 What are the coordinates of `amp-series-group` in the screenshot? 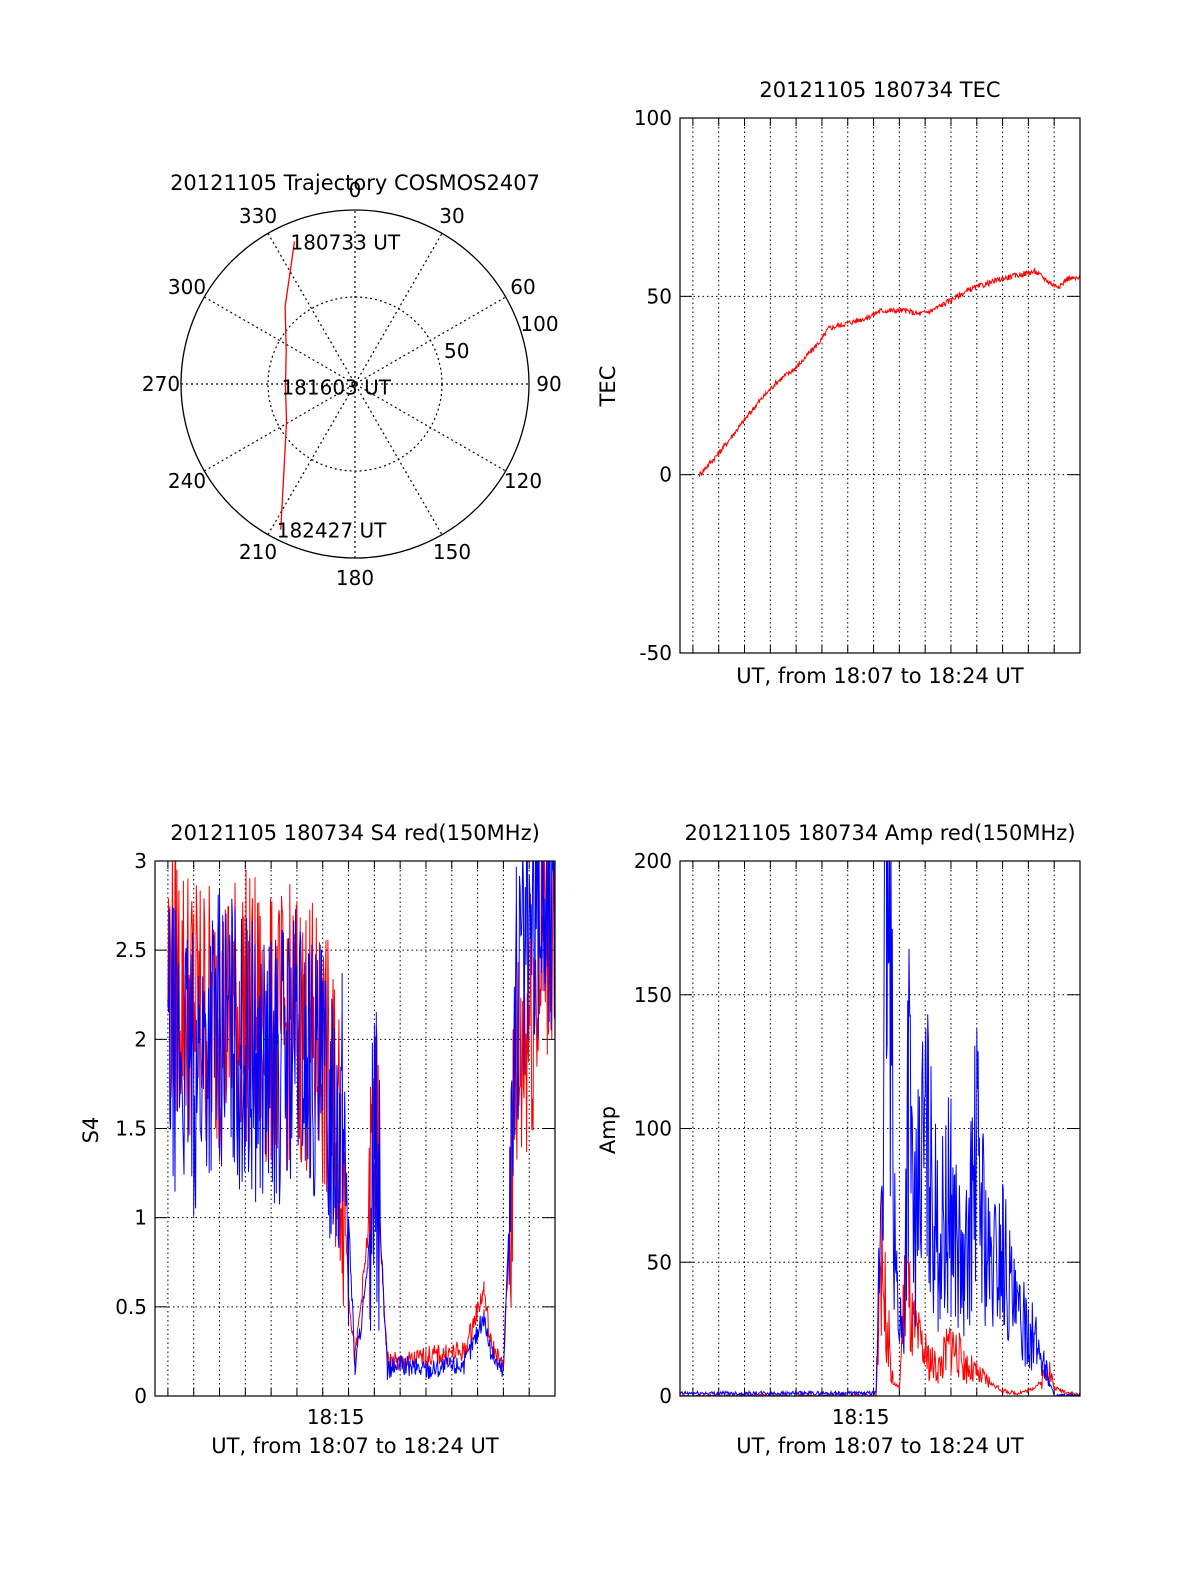 It's located at (880, 1128).